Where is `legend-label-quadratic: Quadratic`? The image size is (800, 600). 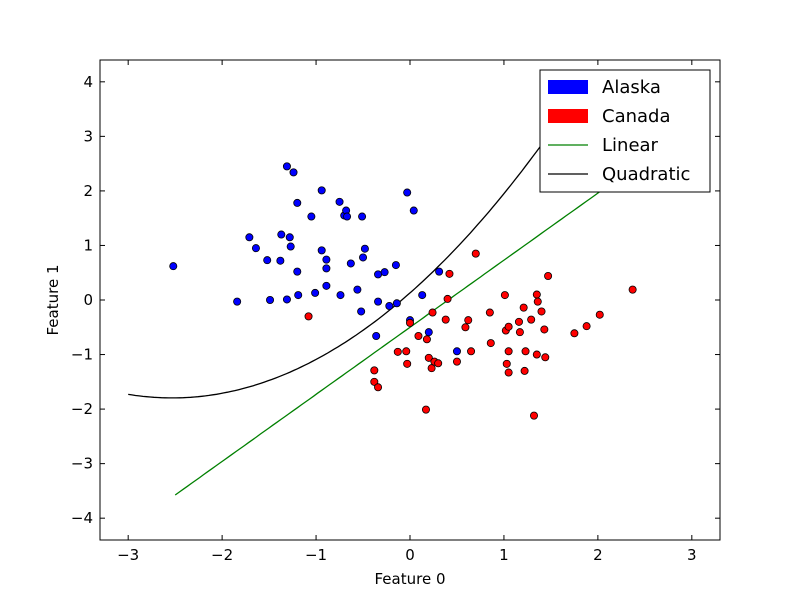
legend-label-quadratic: Quadratic is located at coordinates (646, 174).